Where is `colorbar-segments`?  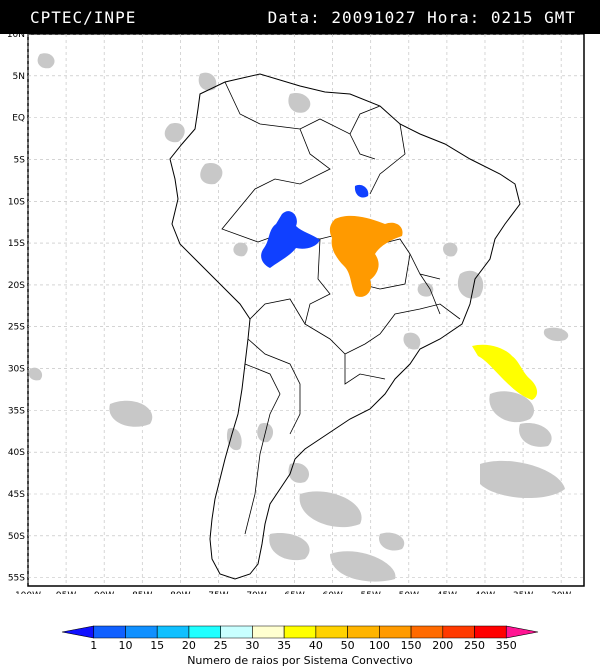
colorbar-segments is located at coordinates (300, 632).